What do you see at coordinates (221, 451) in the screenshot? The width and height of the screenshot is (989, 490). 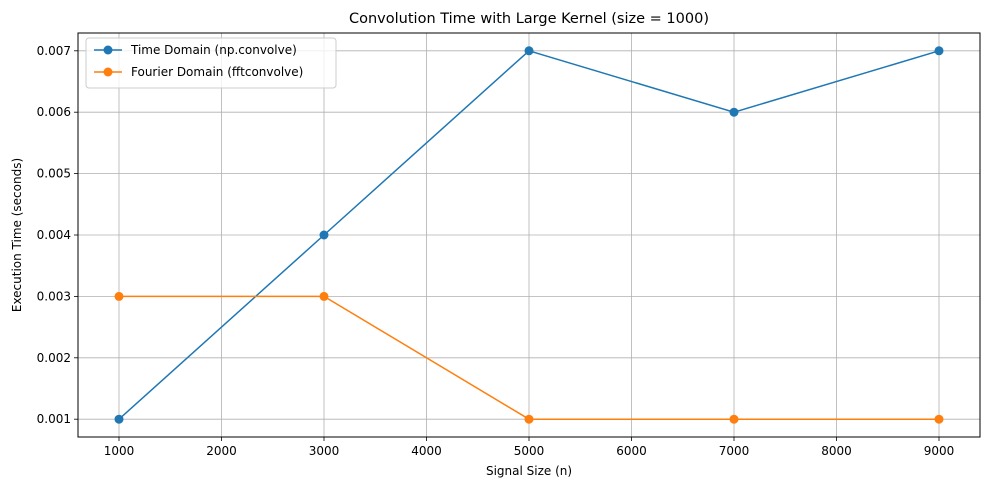 I see `x-tick-label: 2000` at bounding box center [221, 451].